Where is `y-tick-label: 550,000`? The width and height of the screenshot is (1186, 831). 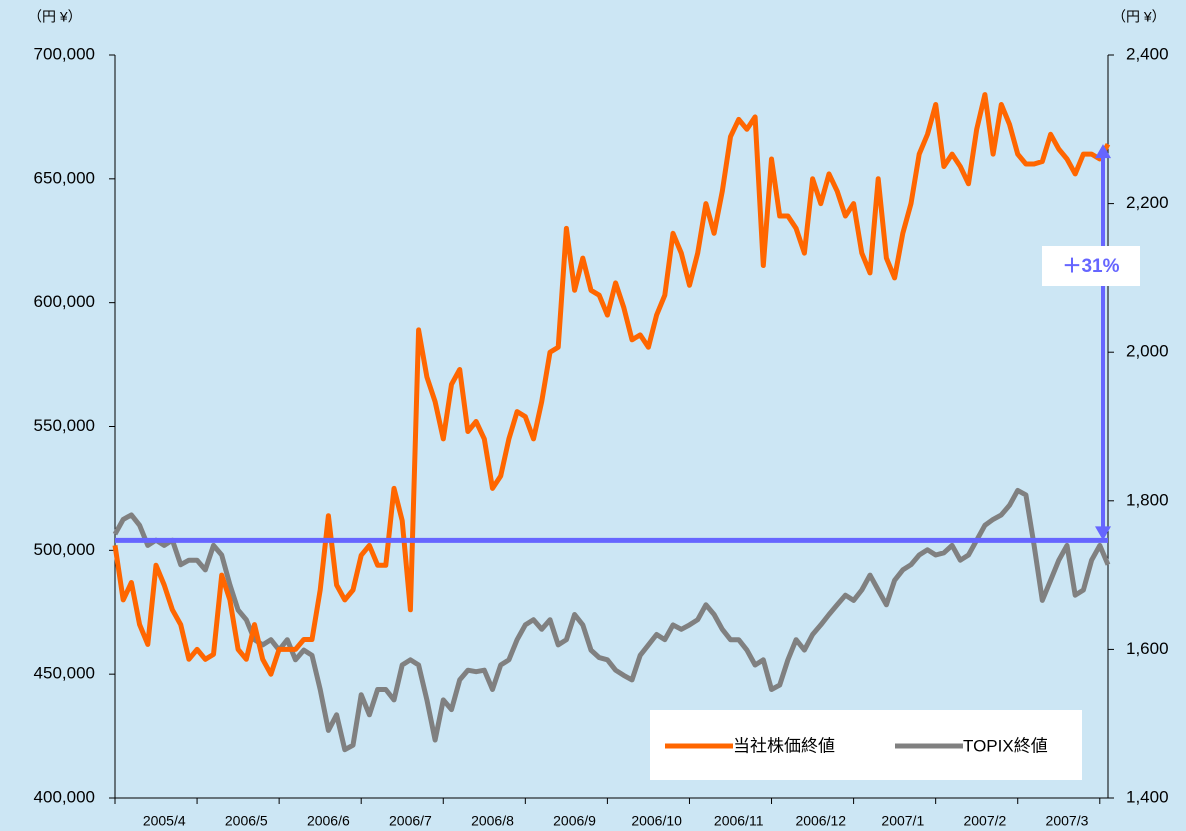
y-tick-label: 550,000 is located at coordinates (64, 425).